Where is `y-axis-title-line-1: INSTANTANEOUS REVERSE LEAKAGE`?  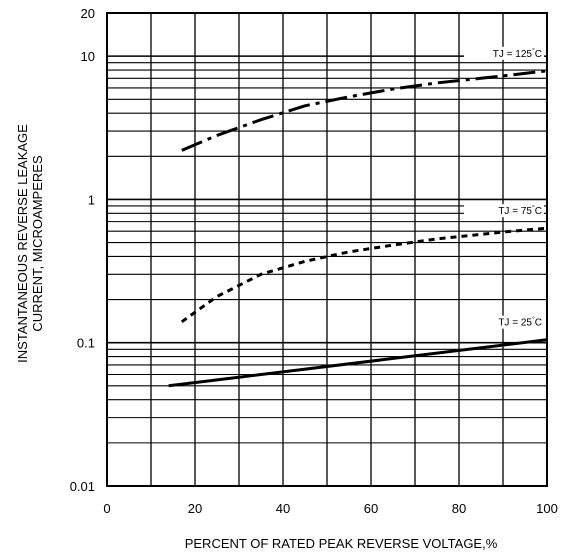 y-axis-title-line-1: INSTANTANEOUS REVERSE LEAKAGE is located at coordinates (22, 243).